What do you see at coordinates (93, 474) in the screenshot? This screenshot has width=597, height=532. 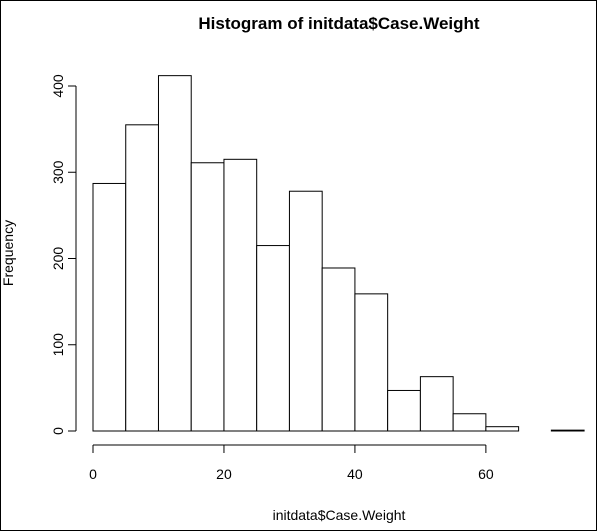 I see `x-tick-label: 0` at bounding box center [93, 474].